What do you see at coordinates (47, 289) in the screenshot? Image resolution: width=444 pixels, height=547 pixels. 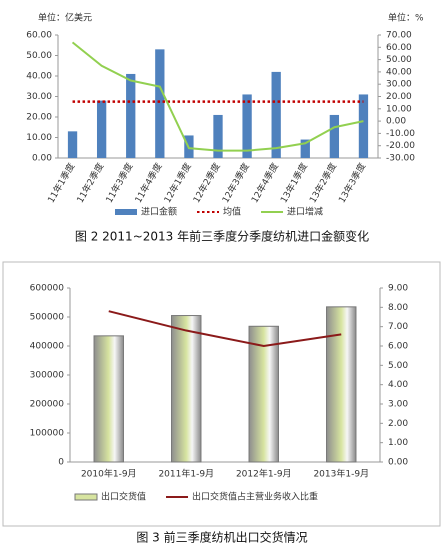 I see `y-tick-label: 600000` at bounding box center [47, 289].